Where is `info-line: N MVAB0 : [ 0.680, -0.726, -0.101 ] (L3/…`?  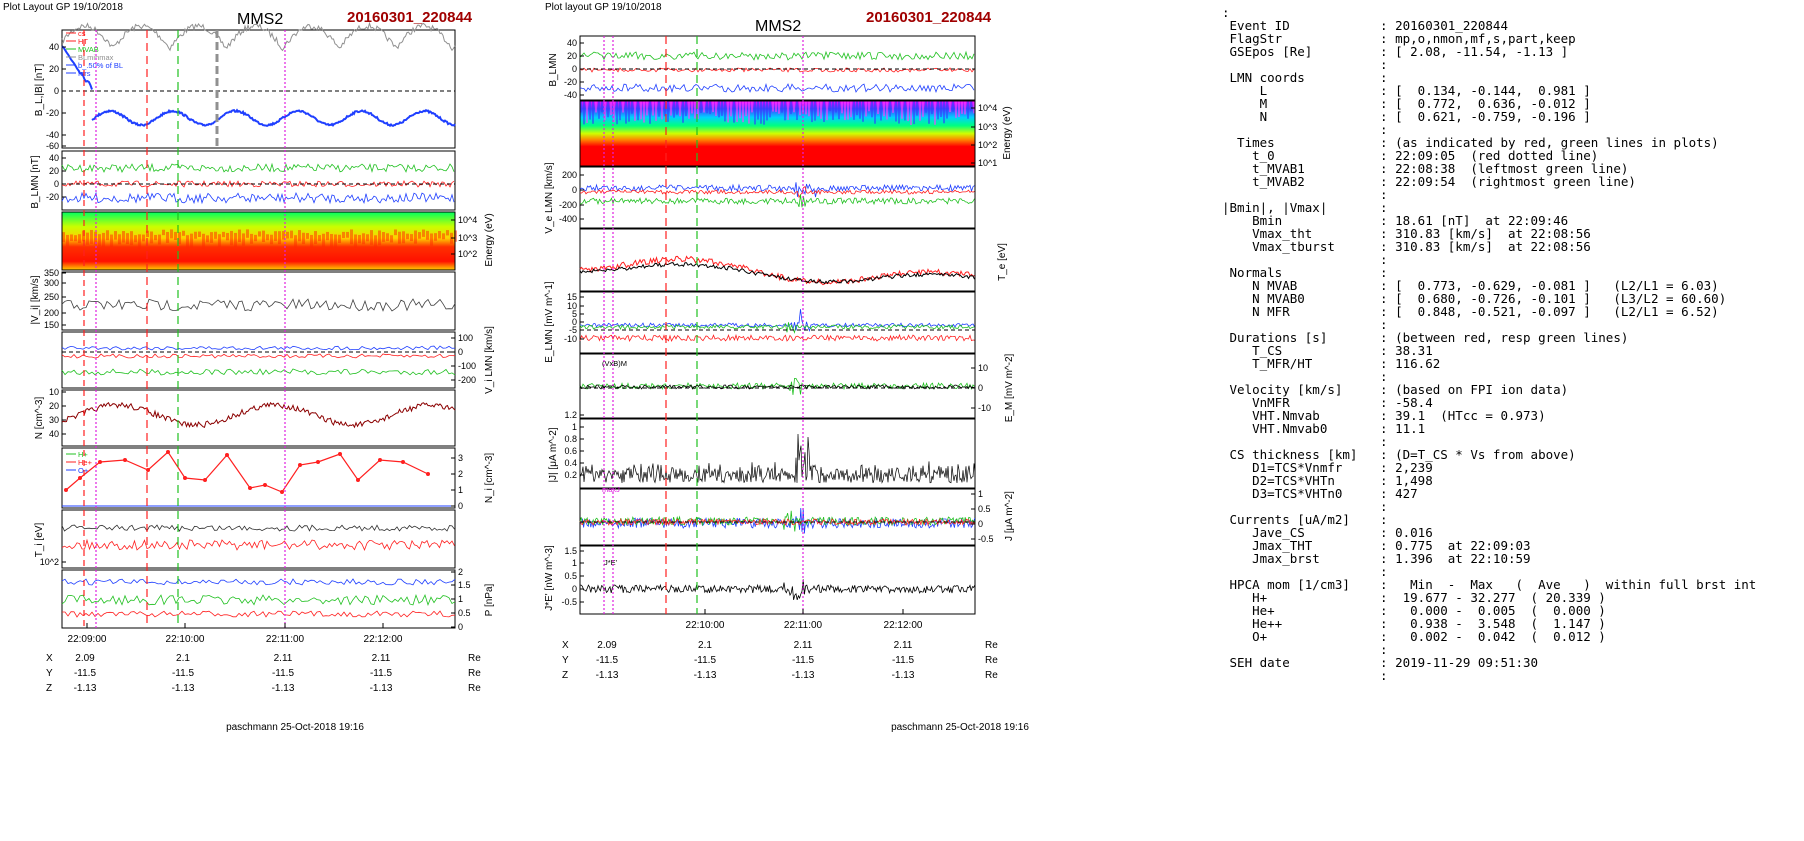
info-line: N MVAB0 : [ 0.680, -0.726, -0.101 ] (L3/… is located at coordinates (1474, 298).